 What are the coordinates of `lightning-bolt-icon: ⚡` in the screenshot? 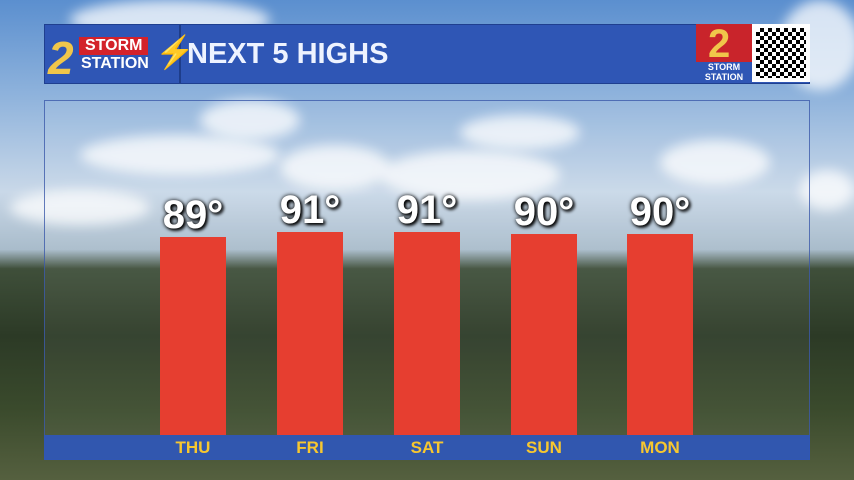 It's located at (175, 52).